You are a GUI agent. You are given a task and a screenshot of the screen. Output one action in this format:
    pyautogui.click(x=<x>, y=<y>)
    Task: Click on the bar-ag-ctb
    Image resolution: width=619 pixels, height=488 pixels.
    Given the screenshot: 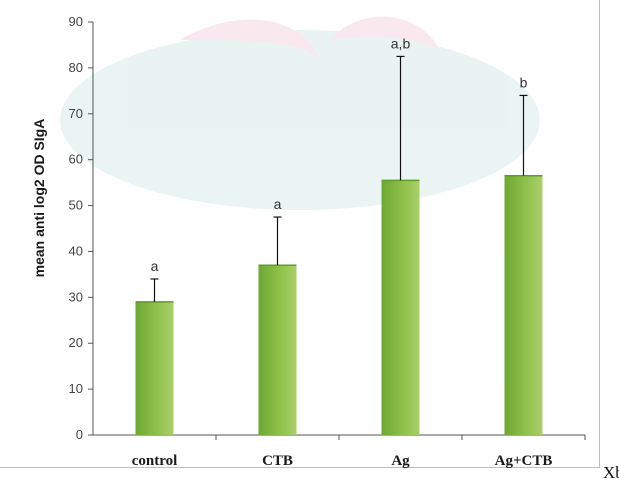 What is the action you would take?
    pyautogui.click(x=523, y=305)
    